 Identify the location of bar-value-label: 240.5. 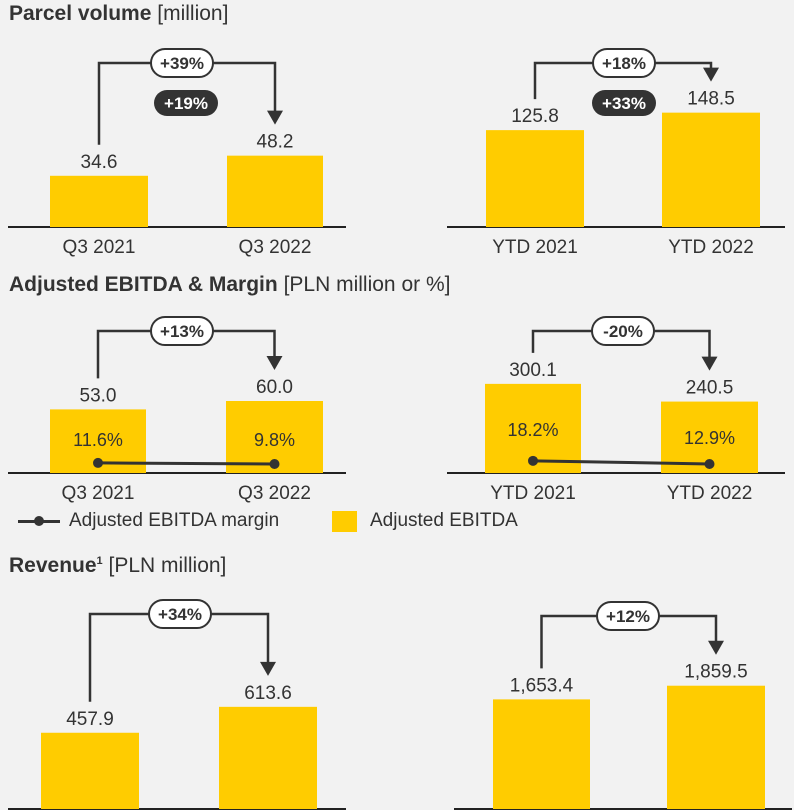
(710, 388).